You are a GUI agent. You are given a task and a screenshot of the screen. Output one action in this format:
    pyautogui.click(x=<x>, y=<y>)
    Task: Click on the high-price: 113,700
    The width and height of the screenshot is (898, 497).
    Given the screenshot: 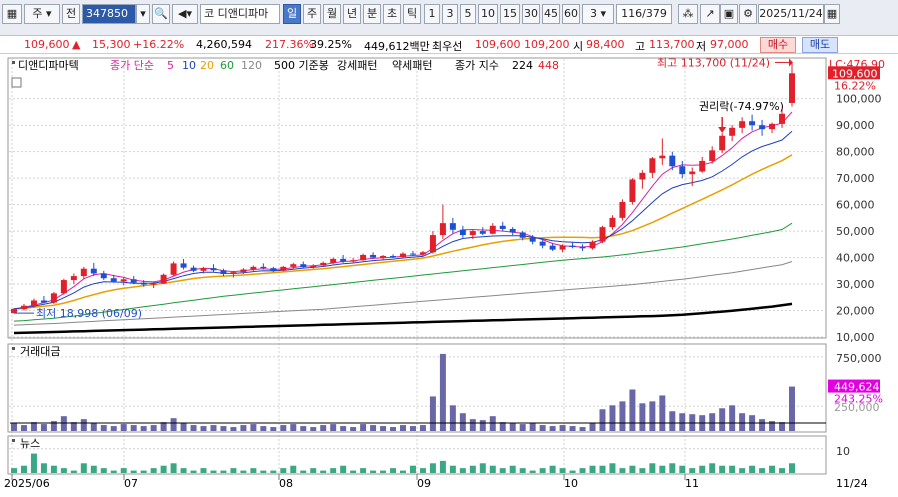 What is the action you would take?
    pyautogui.click(x=672, y=44)
    